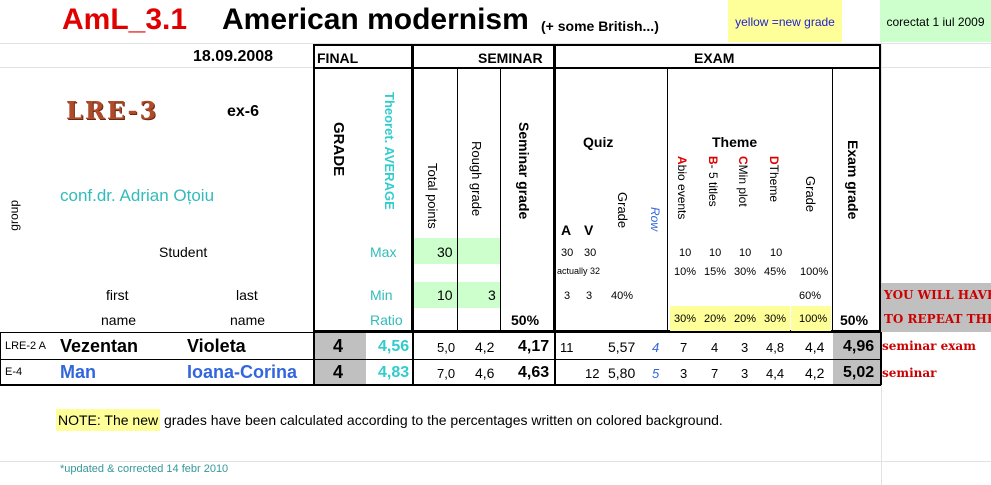 The width and height of the screenshot is (991, 485). I want to click on theme-b-text: - 5 titles, so click(713, 185).